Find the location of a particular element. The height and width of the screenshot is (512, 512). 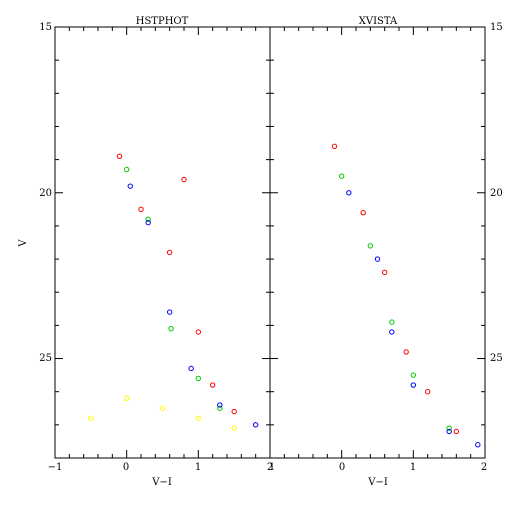

panel-xvista-ytick-label: 15 is located at coordinates (496, 27).